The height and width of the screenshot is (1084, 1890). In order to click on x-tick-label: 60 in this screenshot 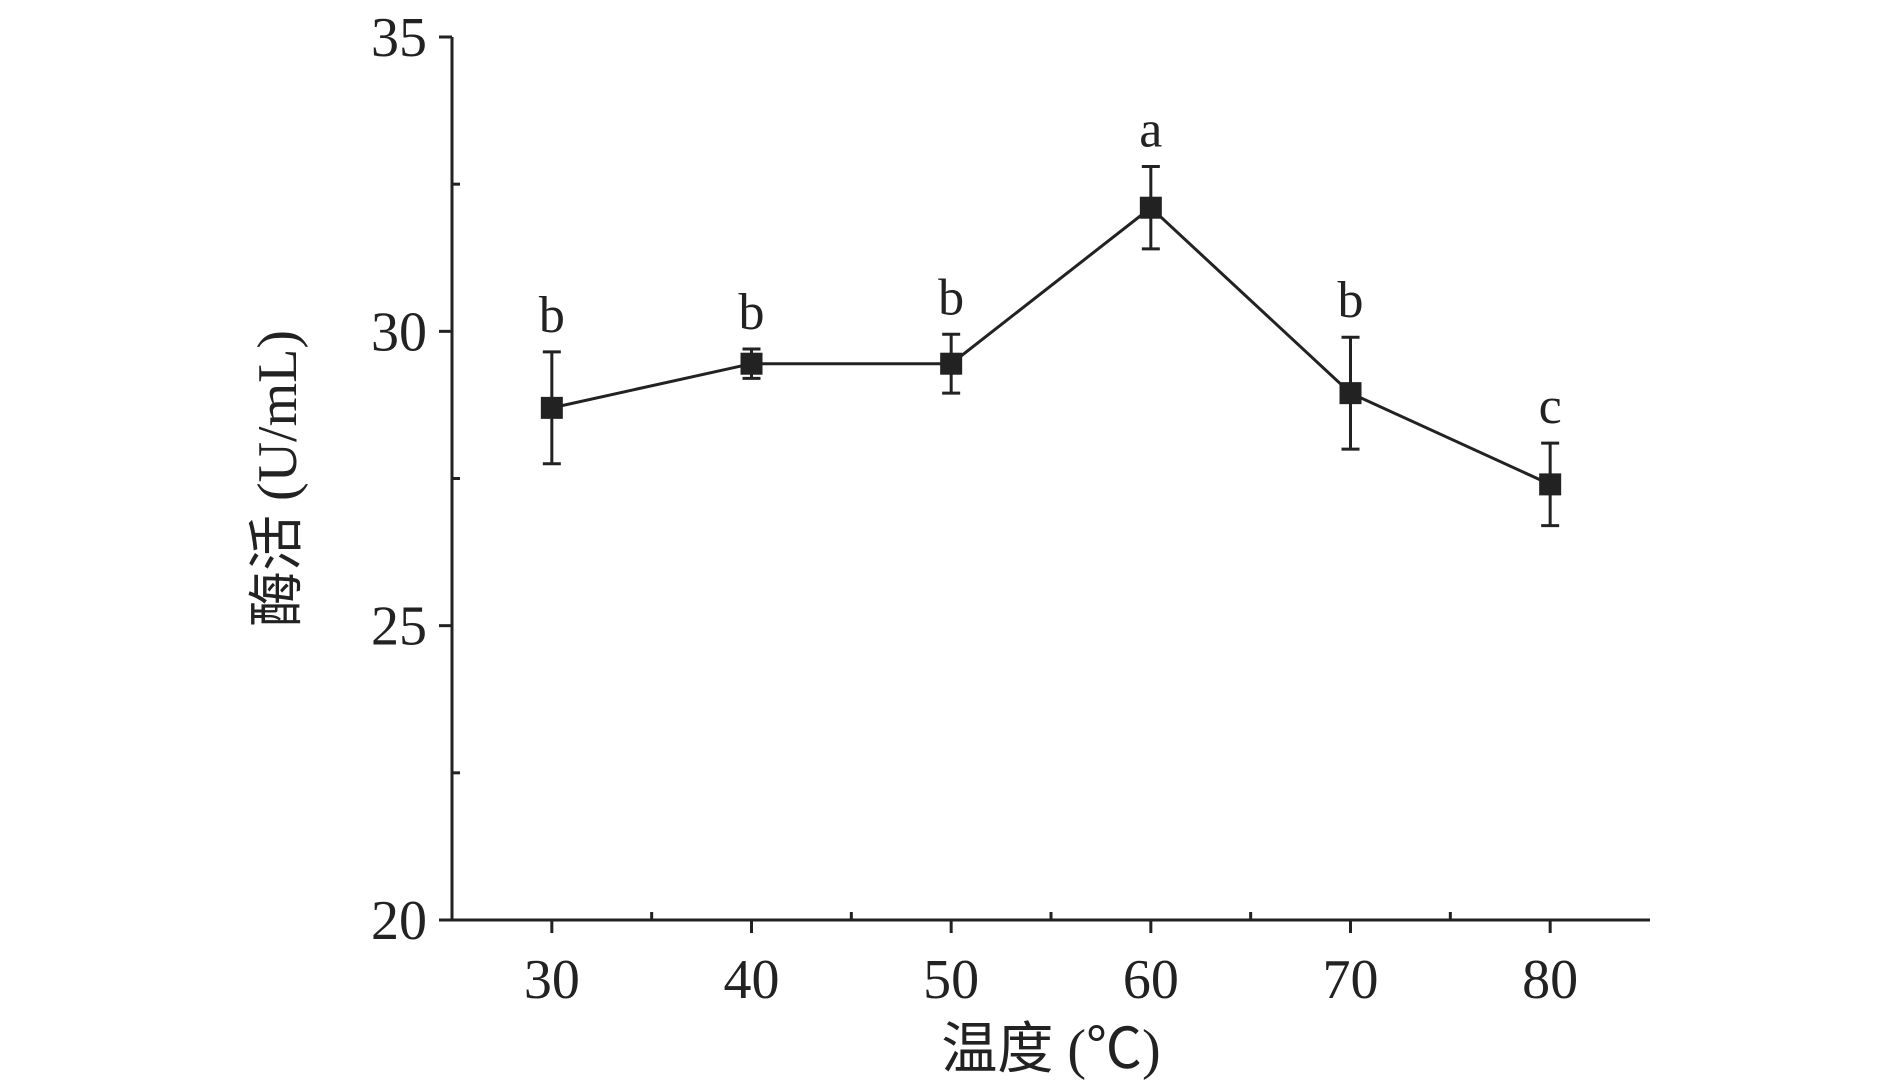, I will do `click(1151, 980)`.